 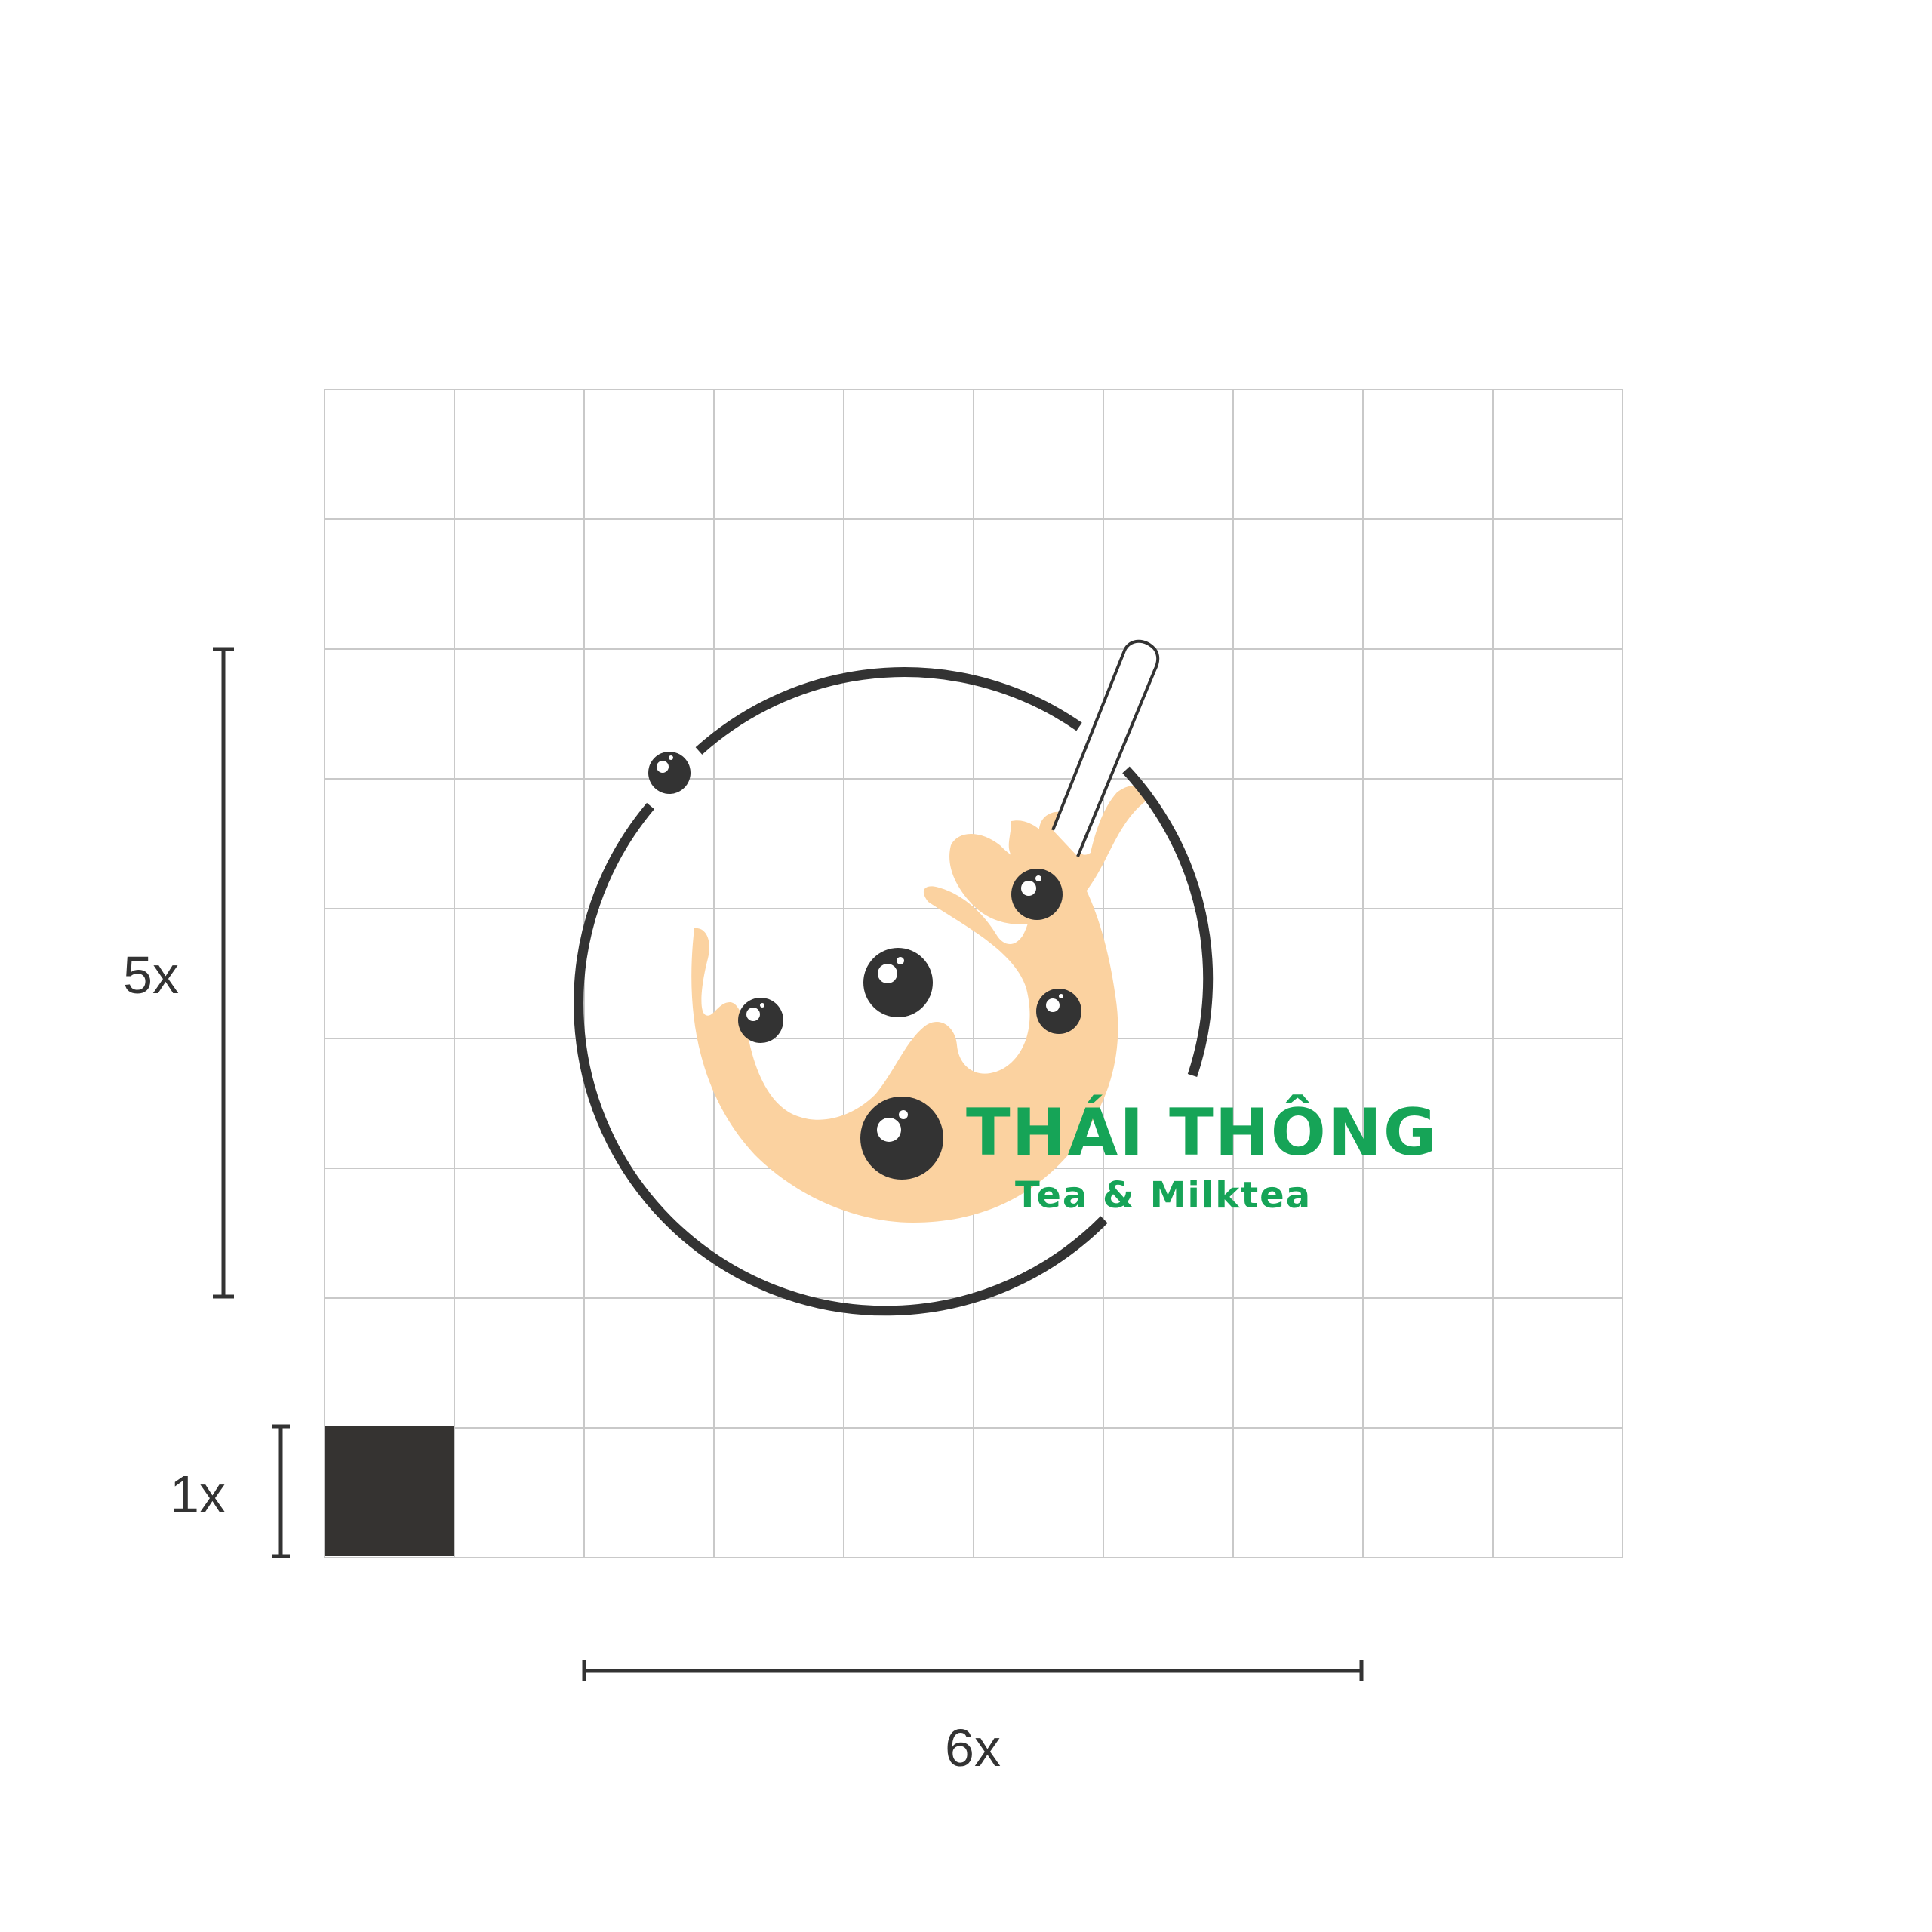 I want to click on height-dimension-label: 5x, so click(x=151, y=975).